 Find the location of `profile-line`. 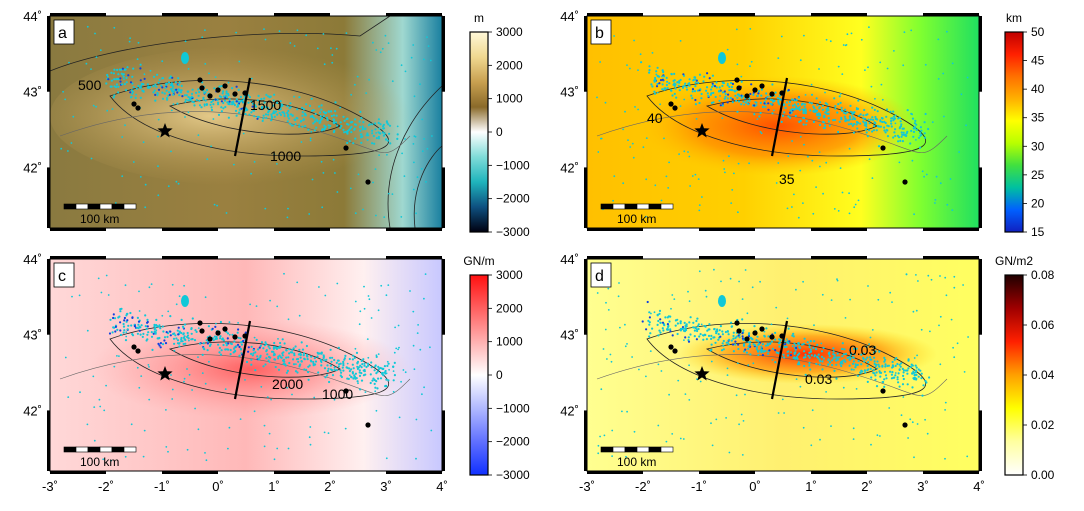

profile-line is located at coordinates (242, 360).